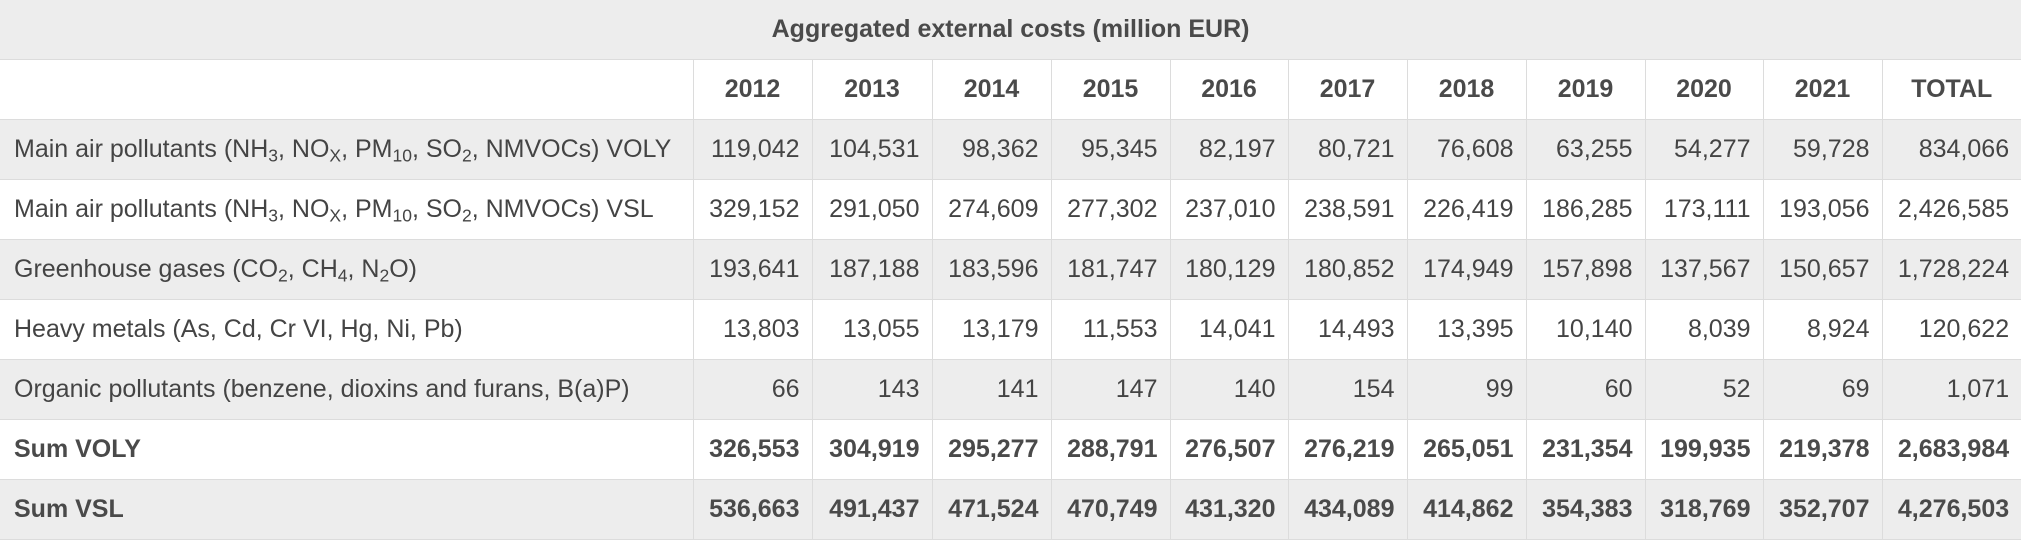 This screenshot has height=543, width=2021. What do you see at coordinates (753, 449) in the screenshot?
I see `table-cell: 326,553` at bounding box center [753, 449].